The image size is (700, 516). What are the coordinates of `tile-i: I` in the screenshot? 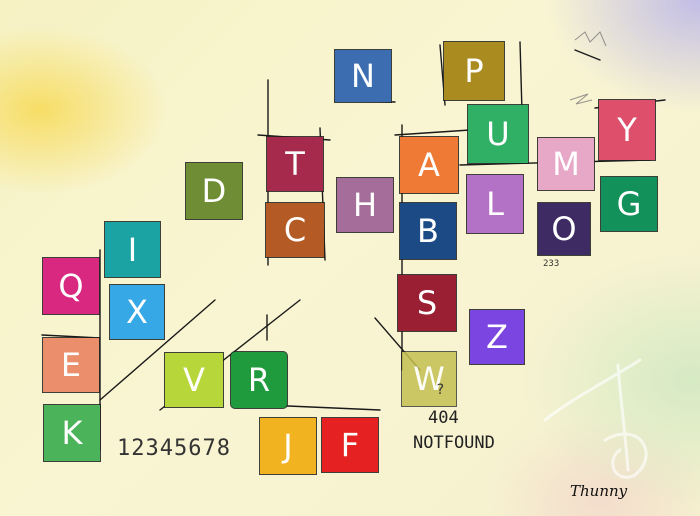 It's located at (132, 249).